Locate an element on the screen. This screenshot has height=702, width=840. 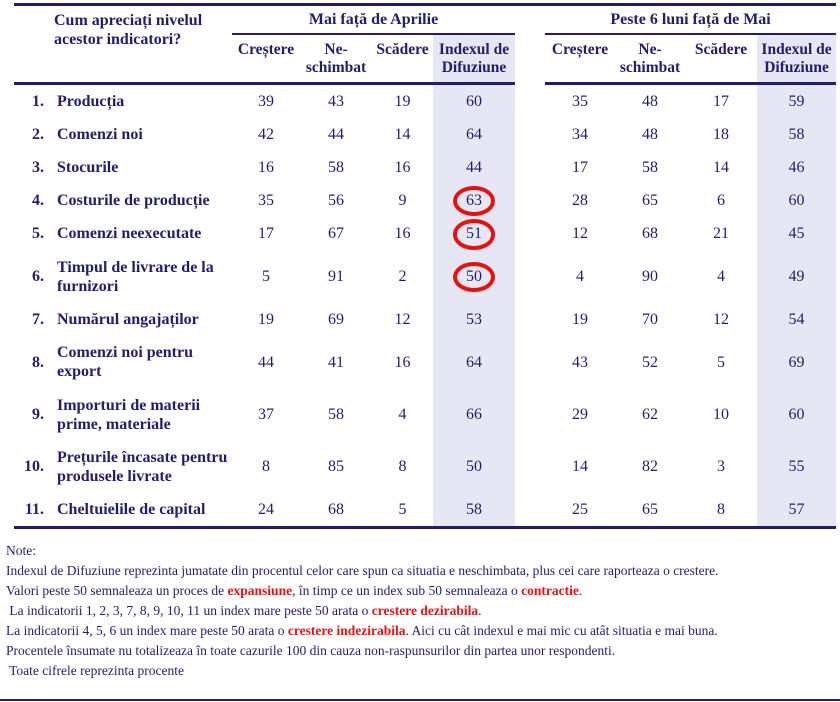
g1-diffusion-index-value: 66 is located at coordinates (474, 415).